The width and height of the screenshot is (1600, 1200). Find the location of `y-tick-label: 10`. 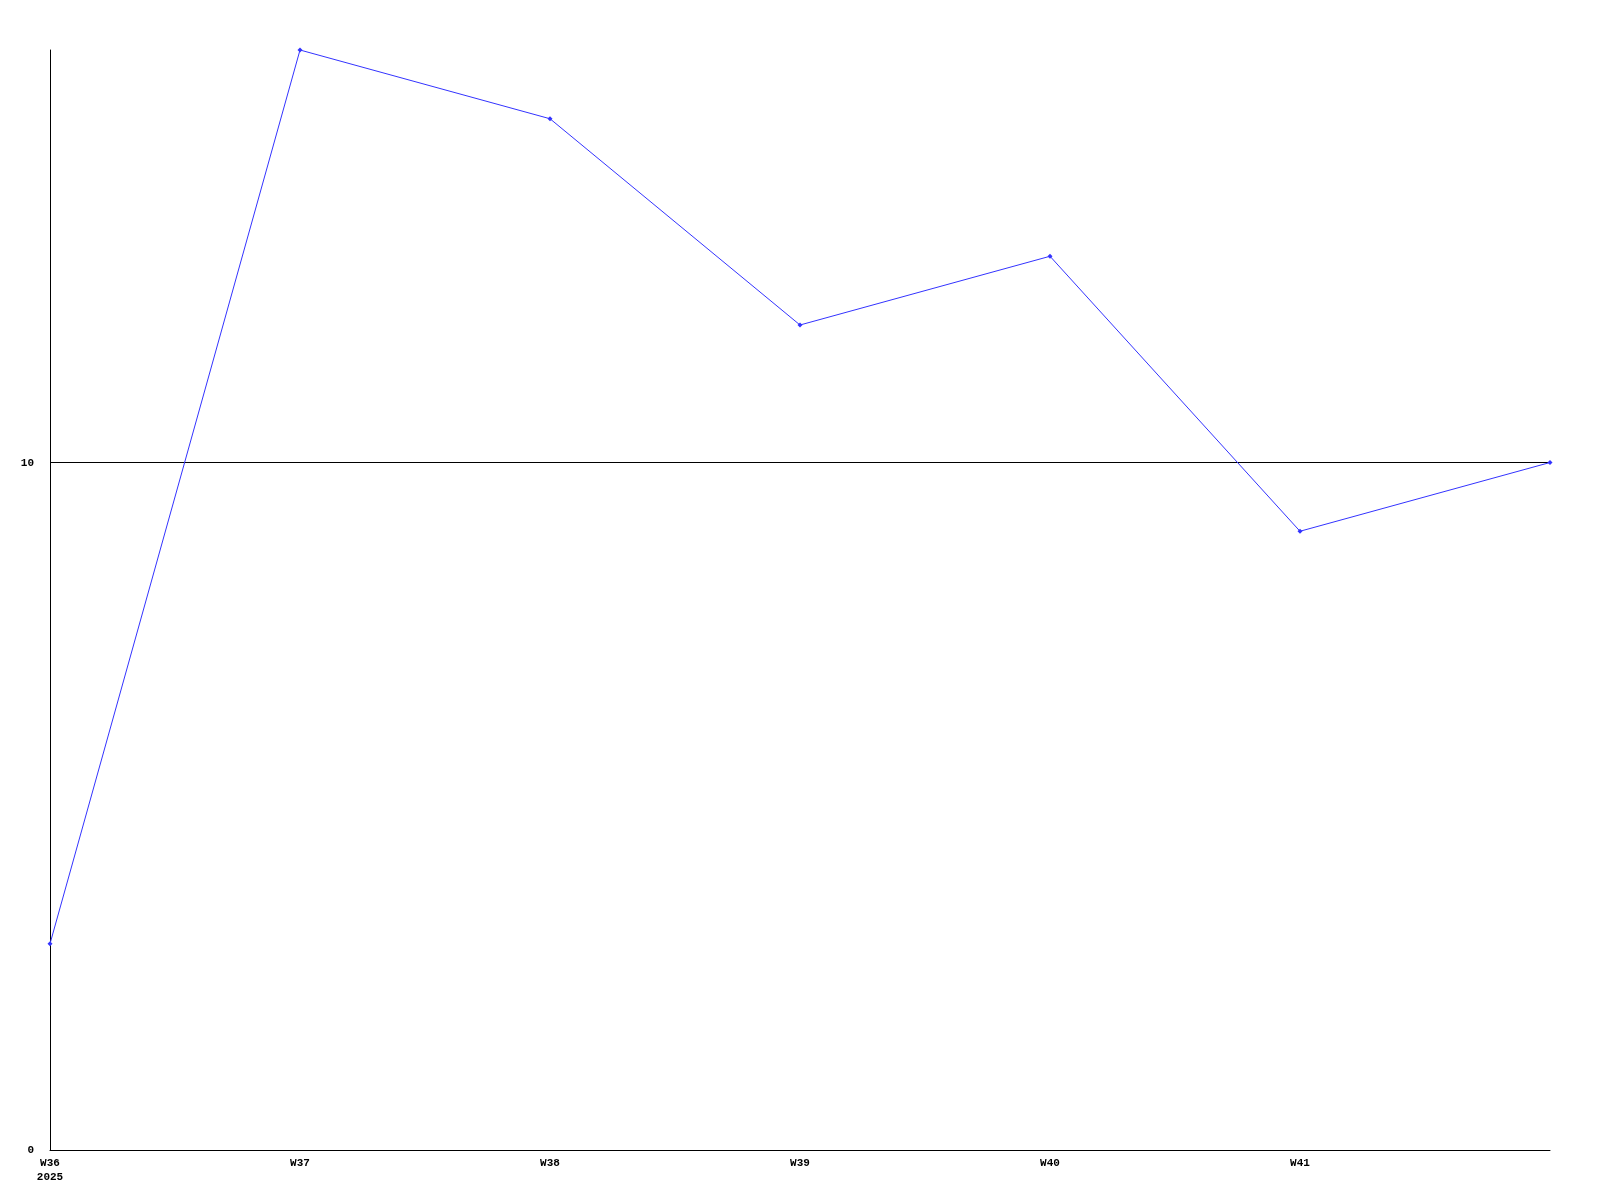

y-tick-label: 10 is located at coordinates (27, 462).